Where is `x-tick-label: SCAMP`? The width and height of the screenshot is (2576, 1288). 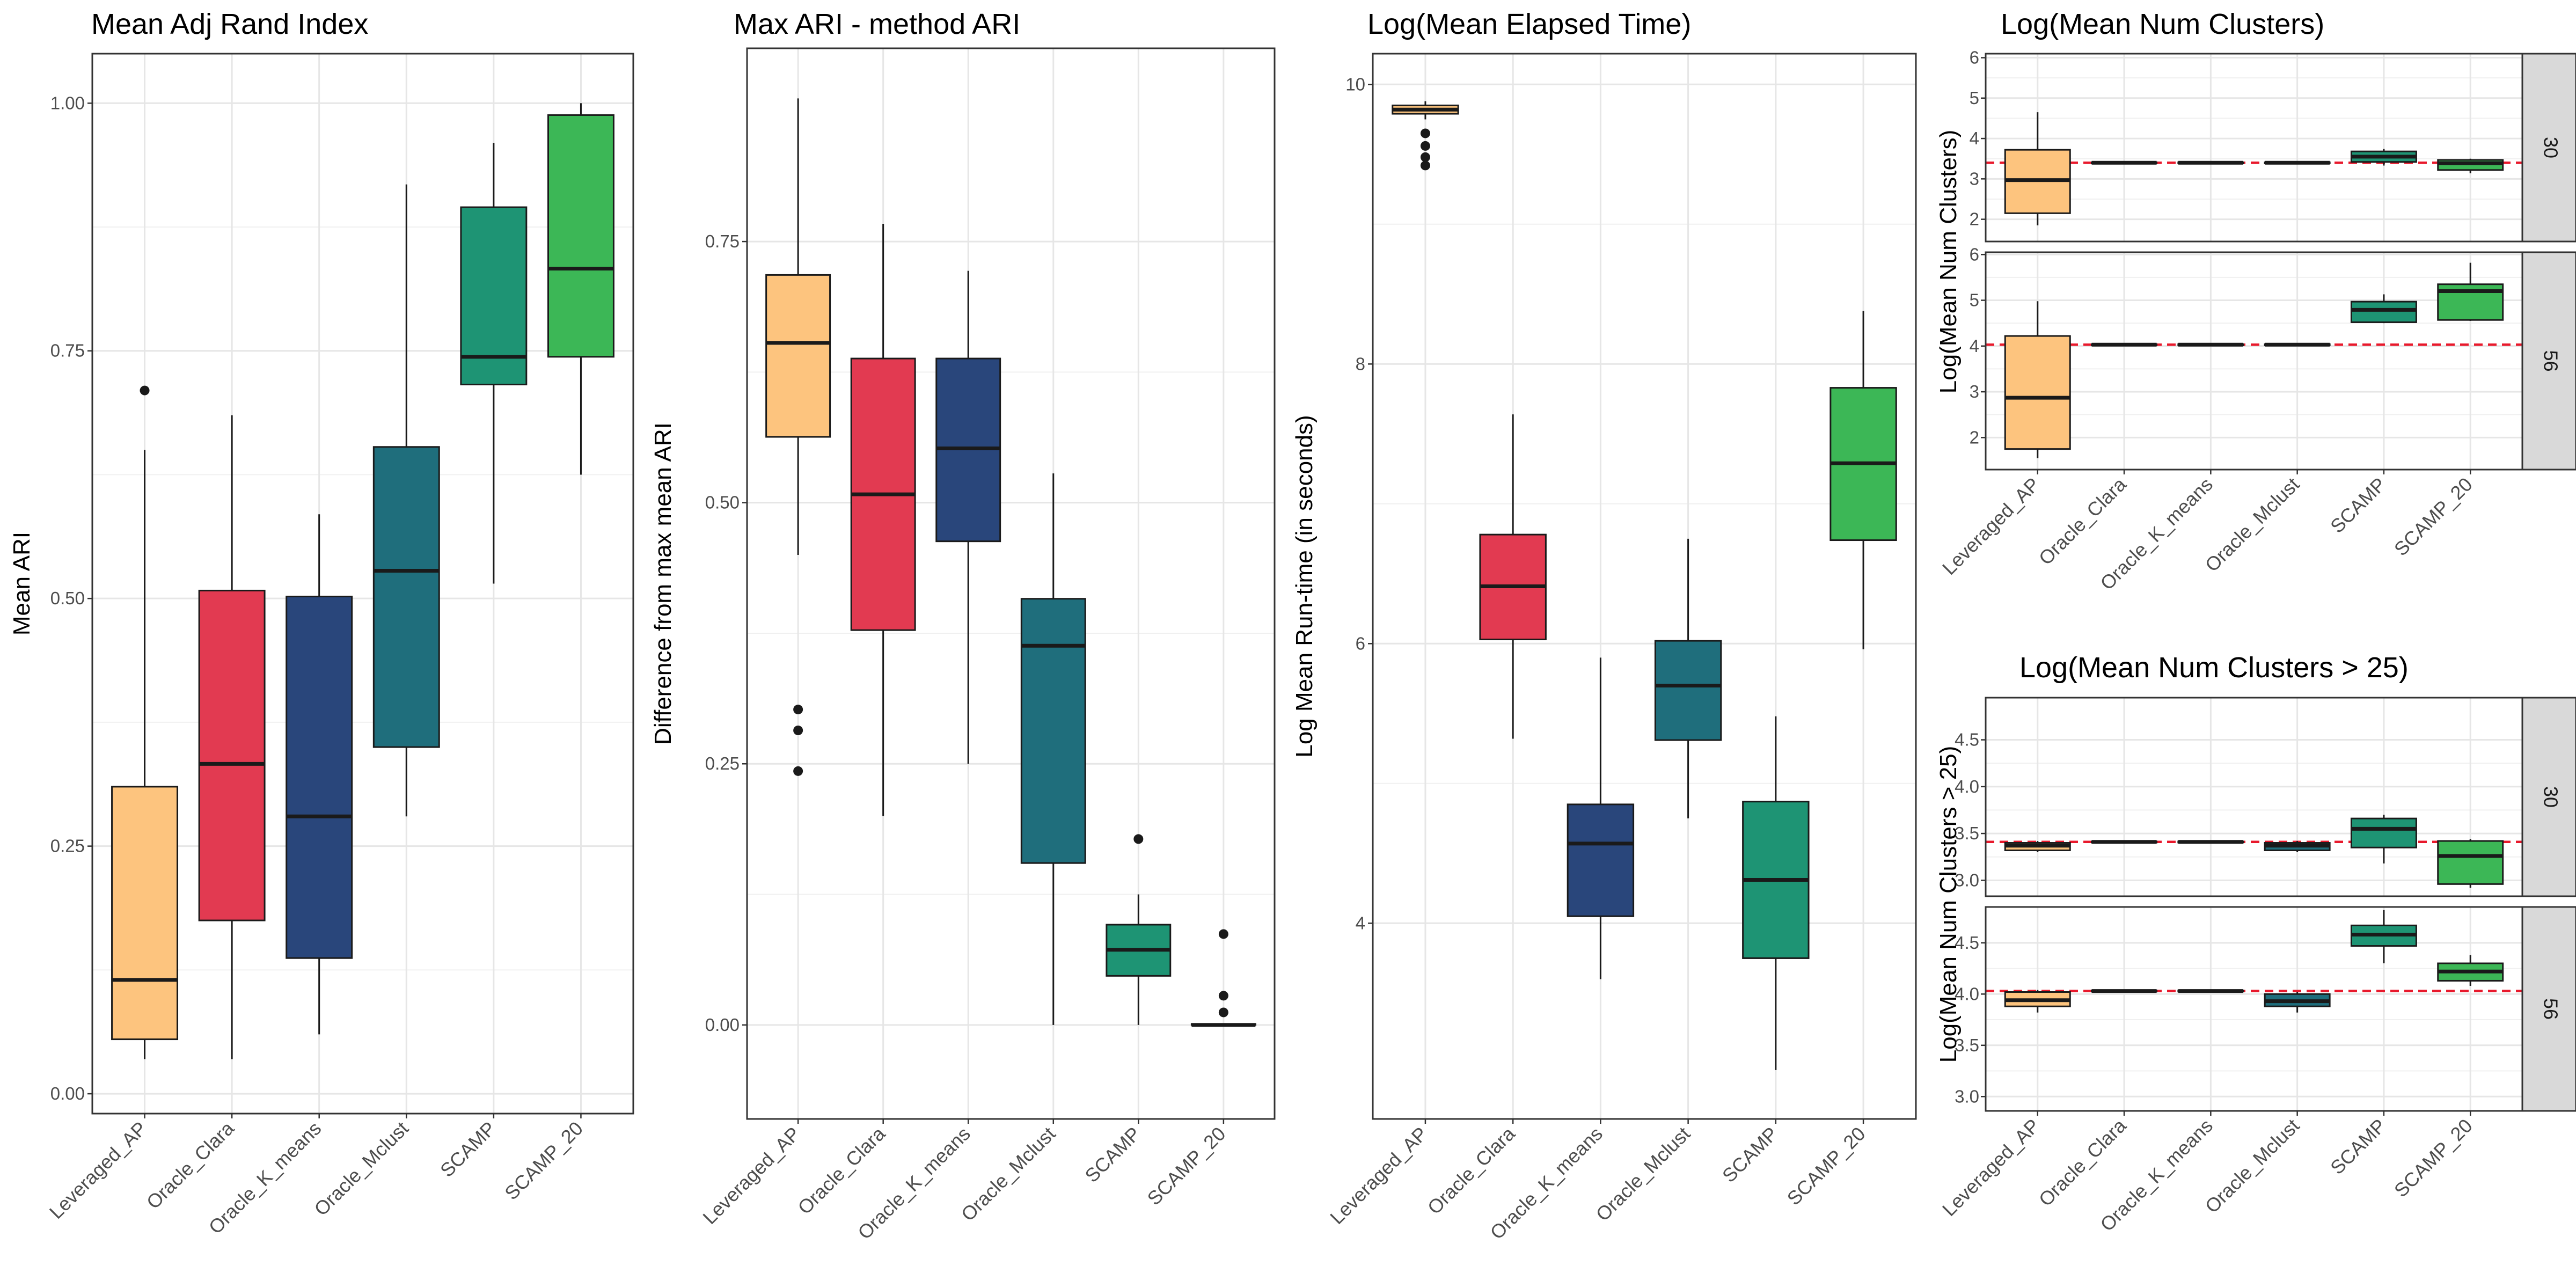 x-tick-label: SCAMP is located at coordinates (1112, 1155).